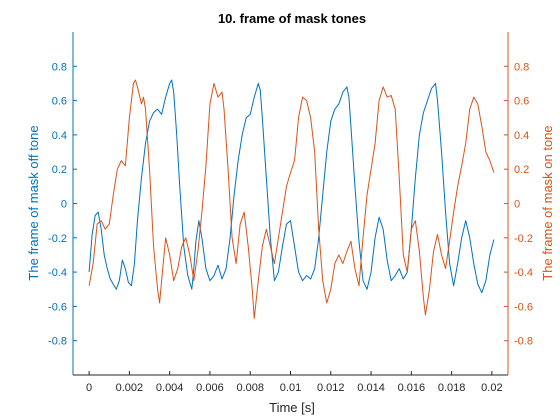  Describe the element at coordinates (523, 273) in the screenshot. I see `y-tick-label-right: -0.4` at that location.